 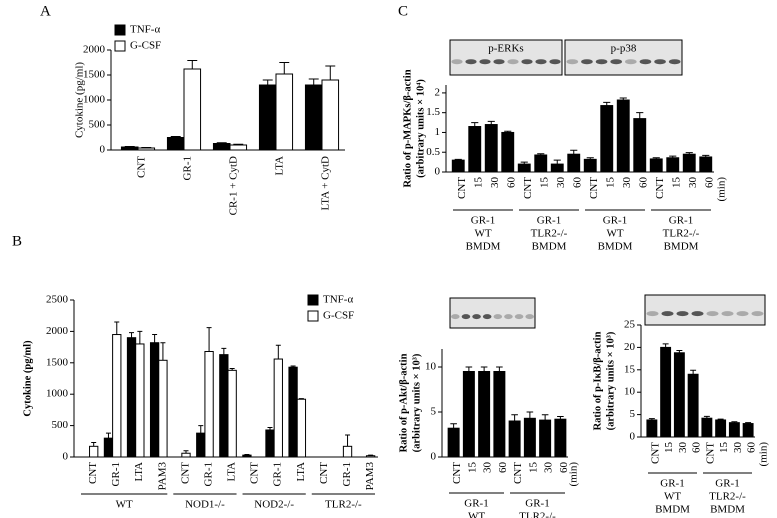 I want to click on group-label: WT, so click(x=672, y=497).